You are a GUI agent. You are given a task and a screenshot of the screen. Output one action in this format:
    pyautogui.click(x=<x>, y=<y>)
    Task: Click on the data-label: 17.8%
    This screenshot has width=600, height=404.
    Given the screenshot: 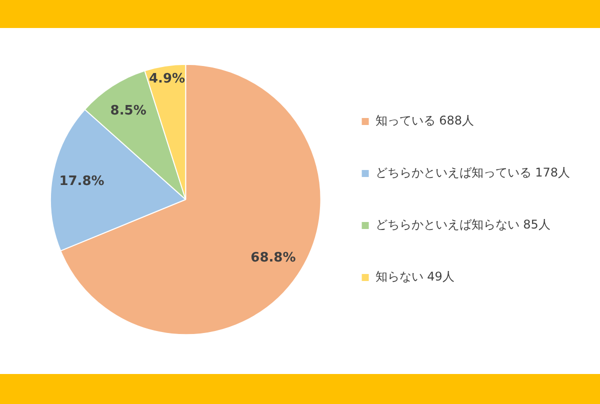 What is the action you would take?
    pyautogui.click(x=81, y=182)
    